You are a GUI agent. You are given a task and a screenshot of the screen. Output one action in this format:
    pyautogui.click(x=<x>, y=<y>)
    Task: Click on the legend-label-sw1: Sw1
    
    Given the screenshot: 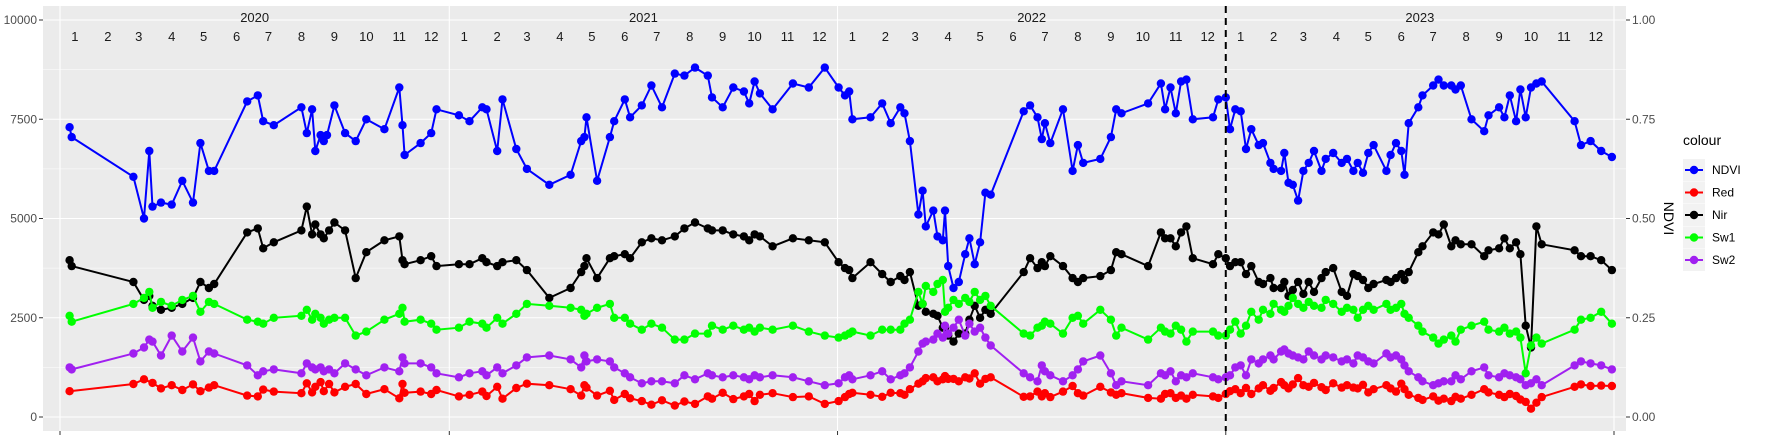 What is the action you would take?
    pyautogui.click(x=1724, y=238)
    